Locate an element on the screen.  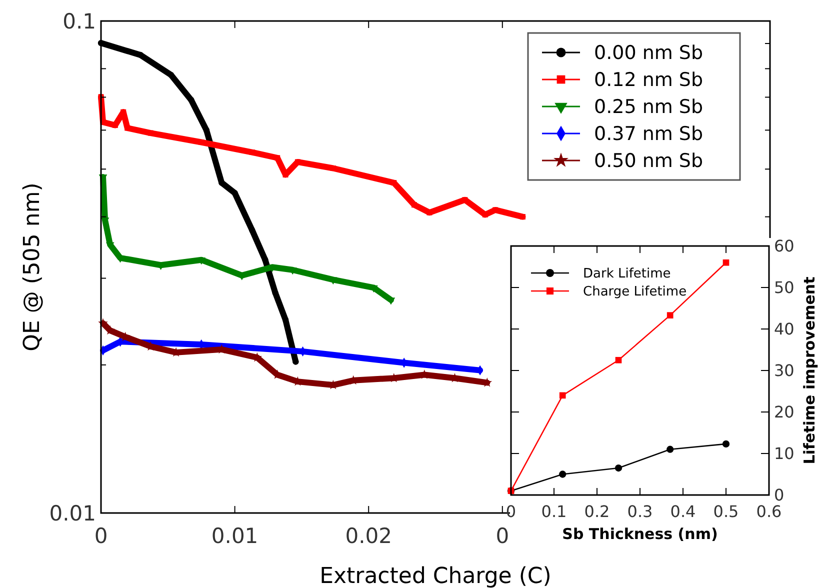
y-tick-label: 30 is located at coordinates (784, 370).